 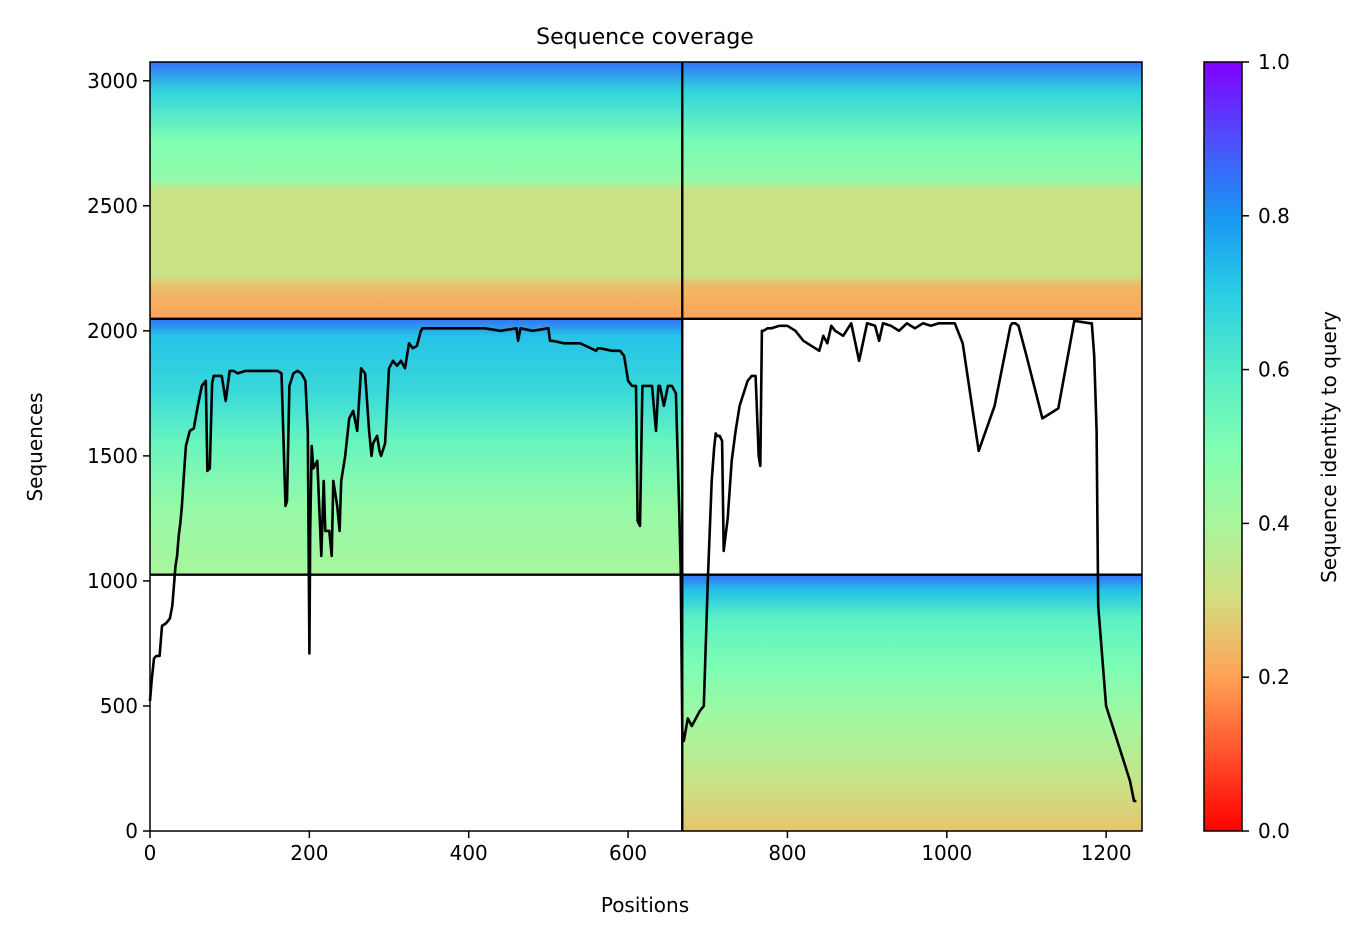 I want to click on colorbar-gradient, so click(x=1223, y=446).